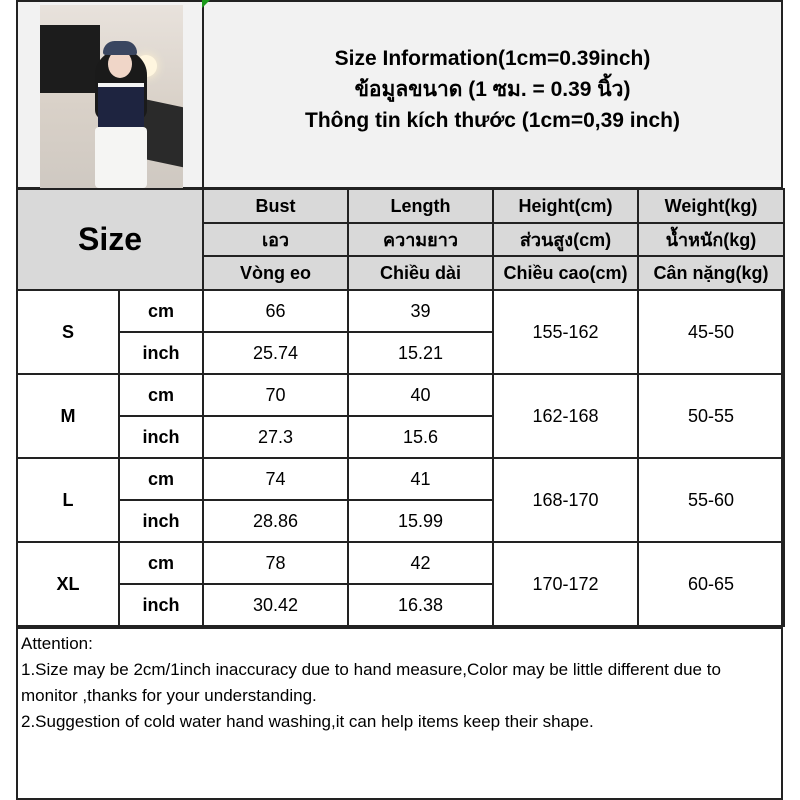 The image size is (800, 800). Describe the element at coordinates (565, 206) in the screenshot. I see `col-height-en: Height(cm)` at that location.